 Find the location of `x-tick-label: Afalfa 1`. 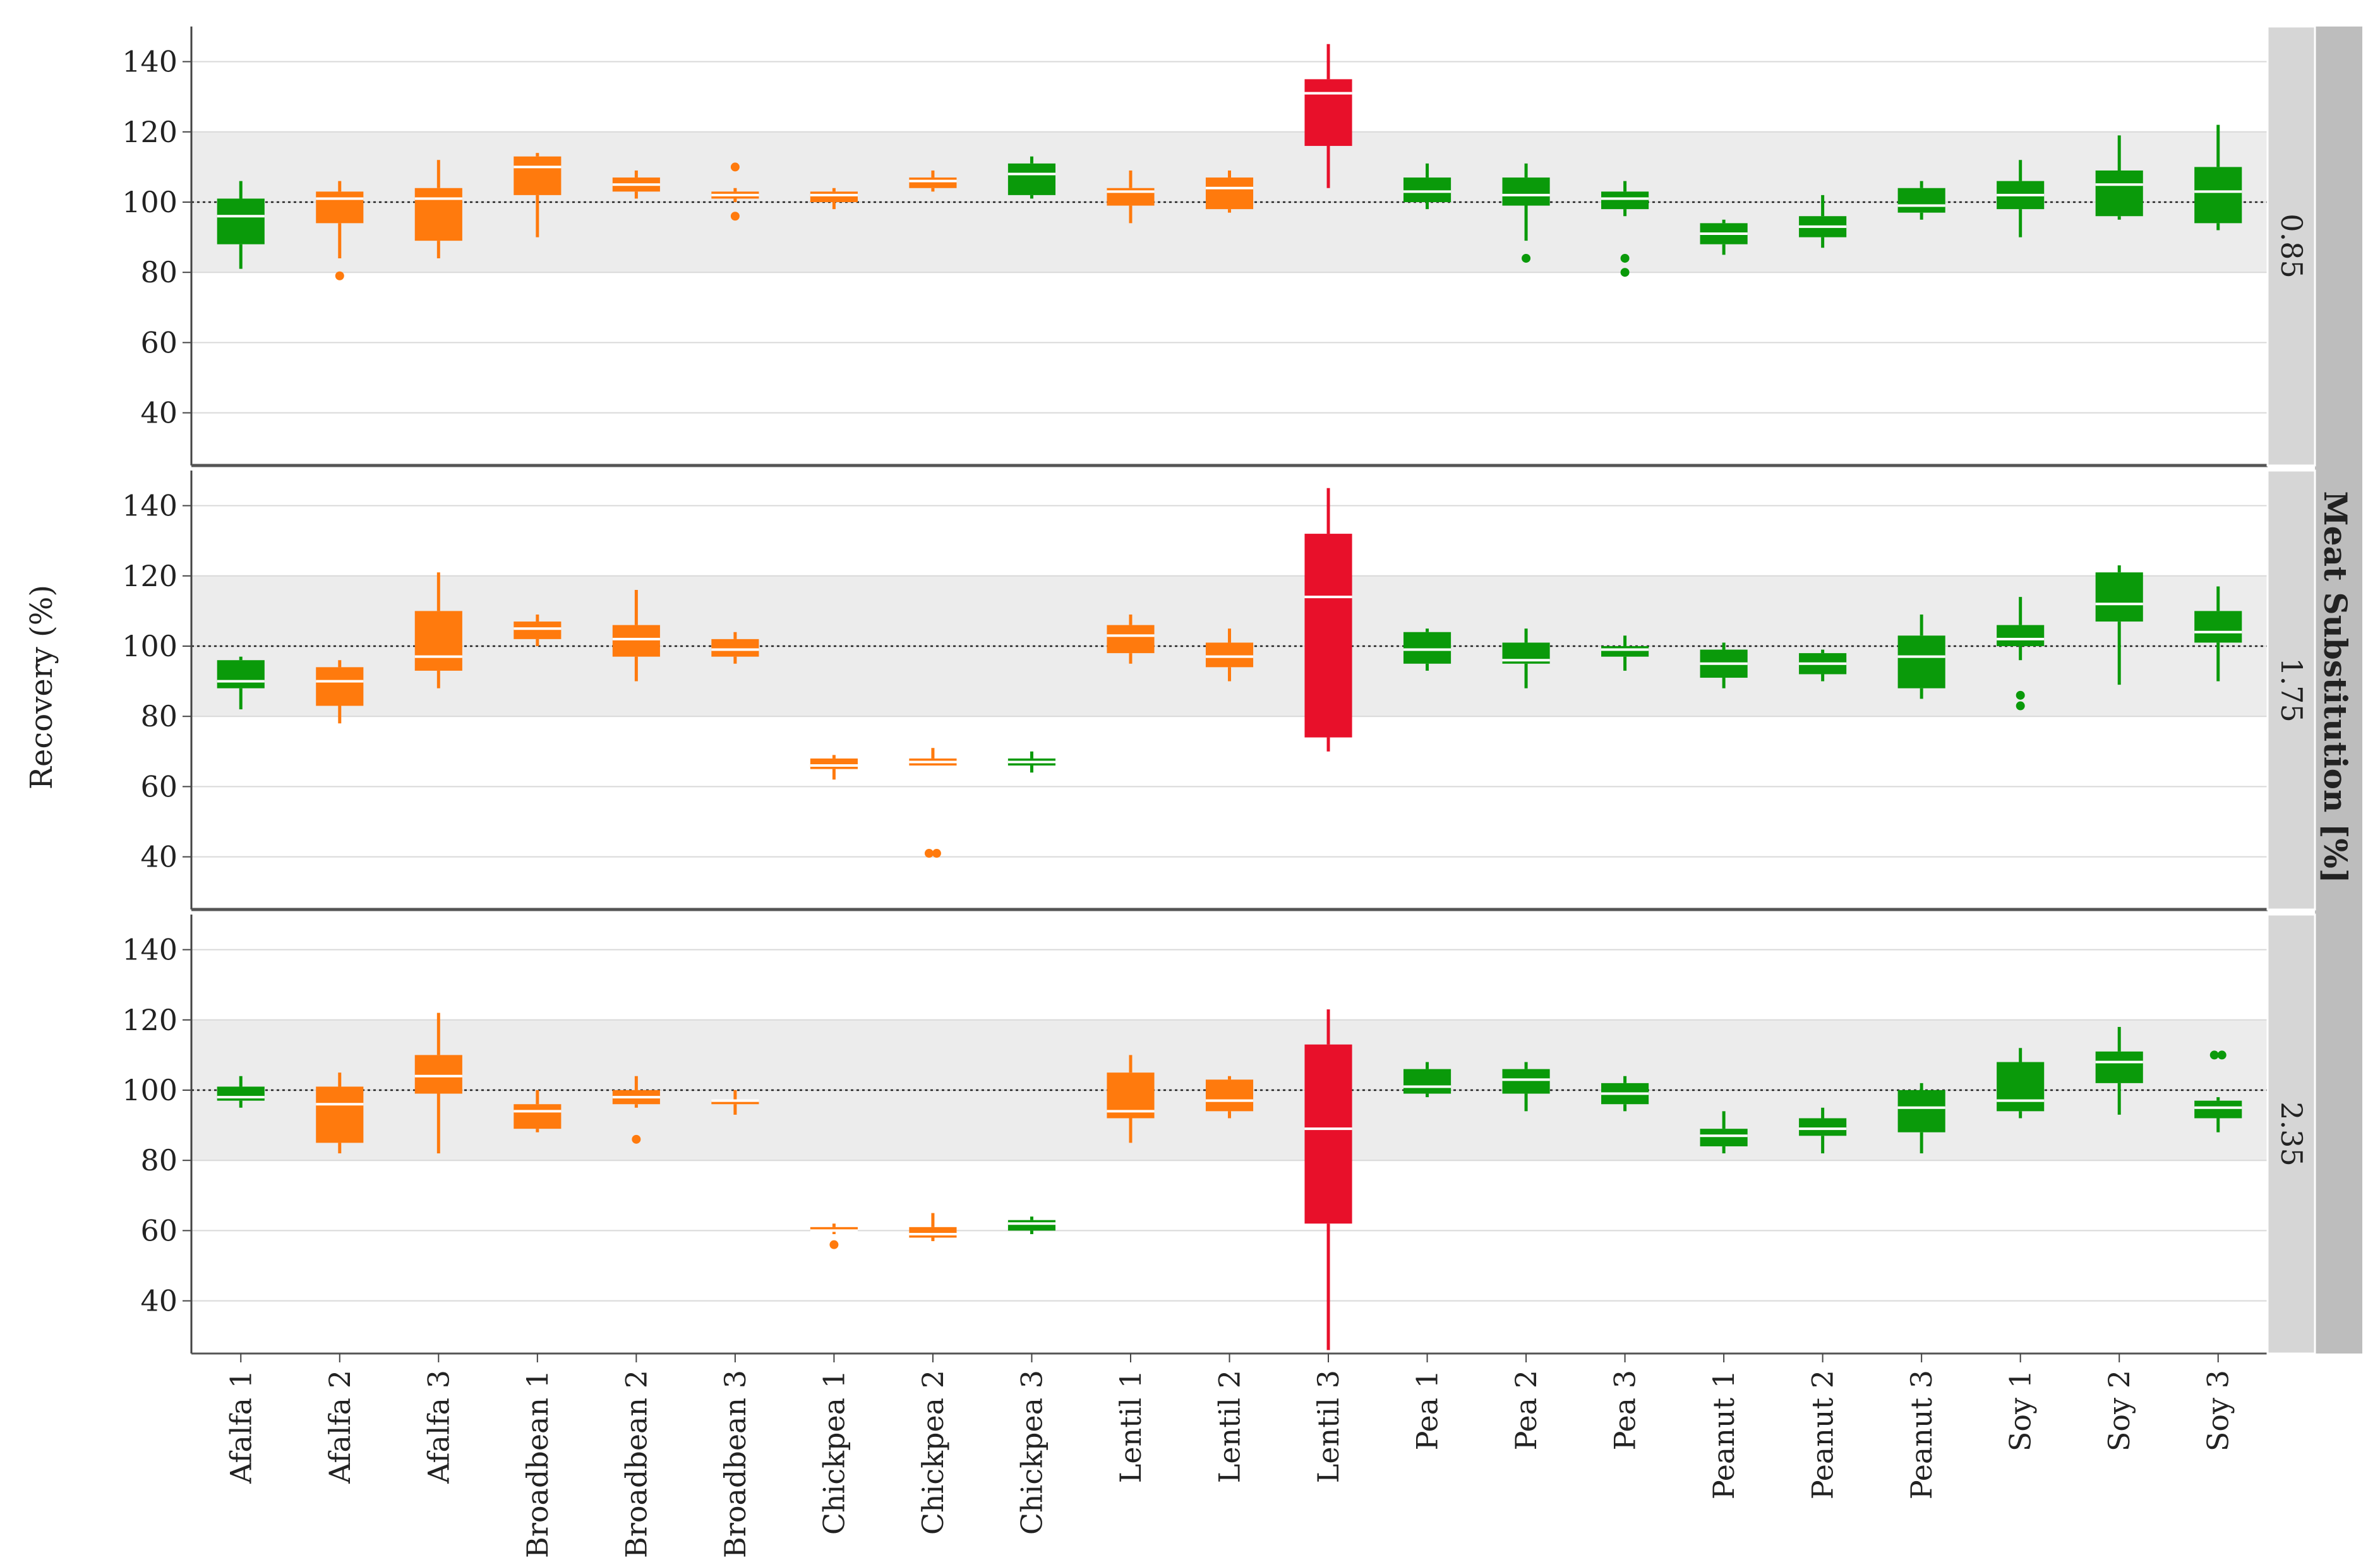

x-tick-label: Afalfa 1 is located at coordinates (241, 1427).